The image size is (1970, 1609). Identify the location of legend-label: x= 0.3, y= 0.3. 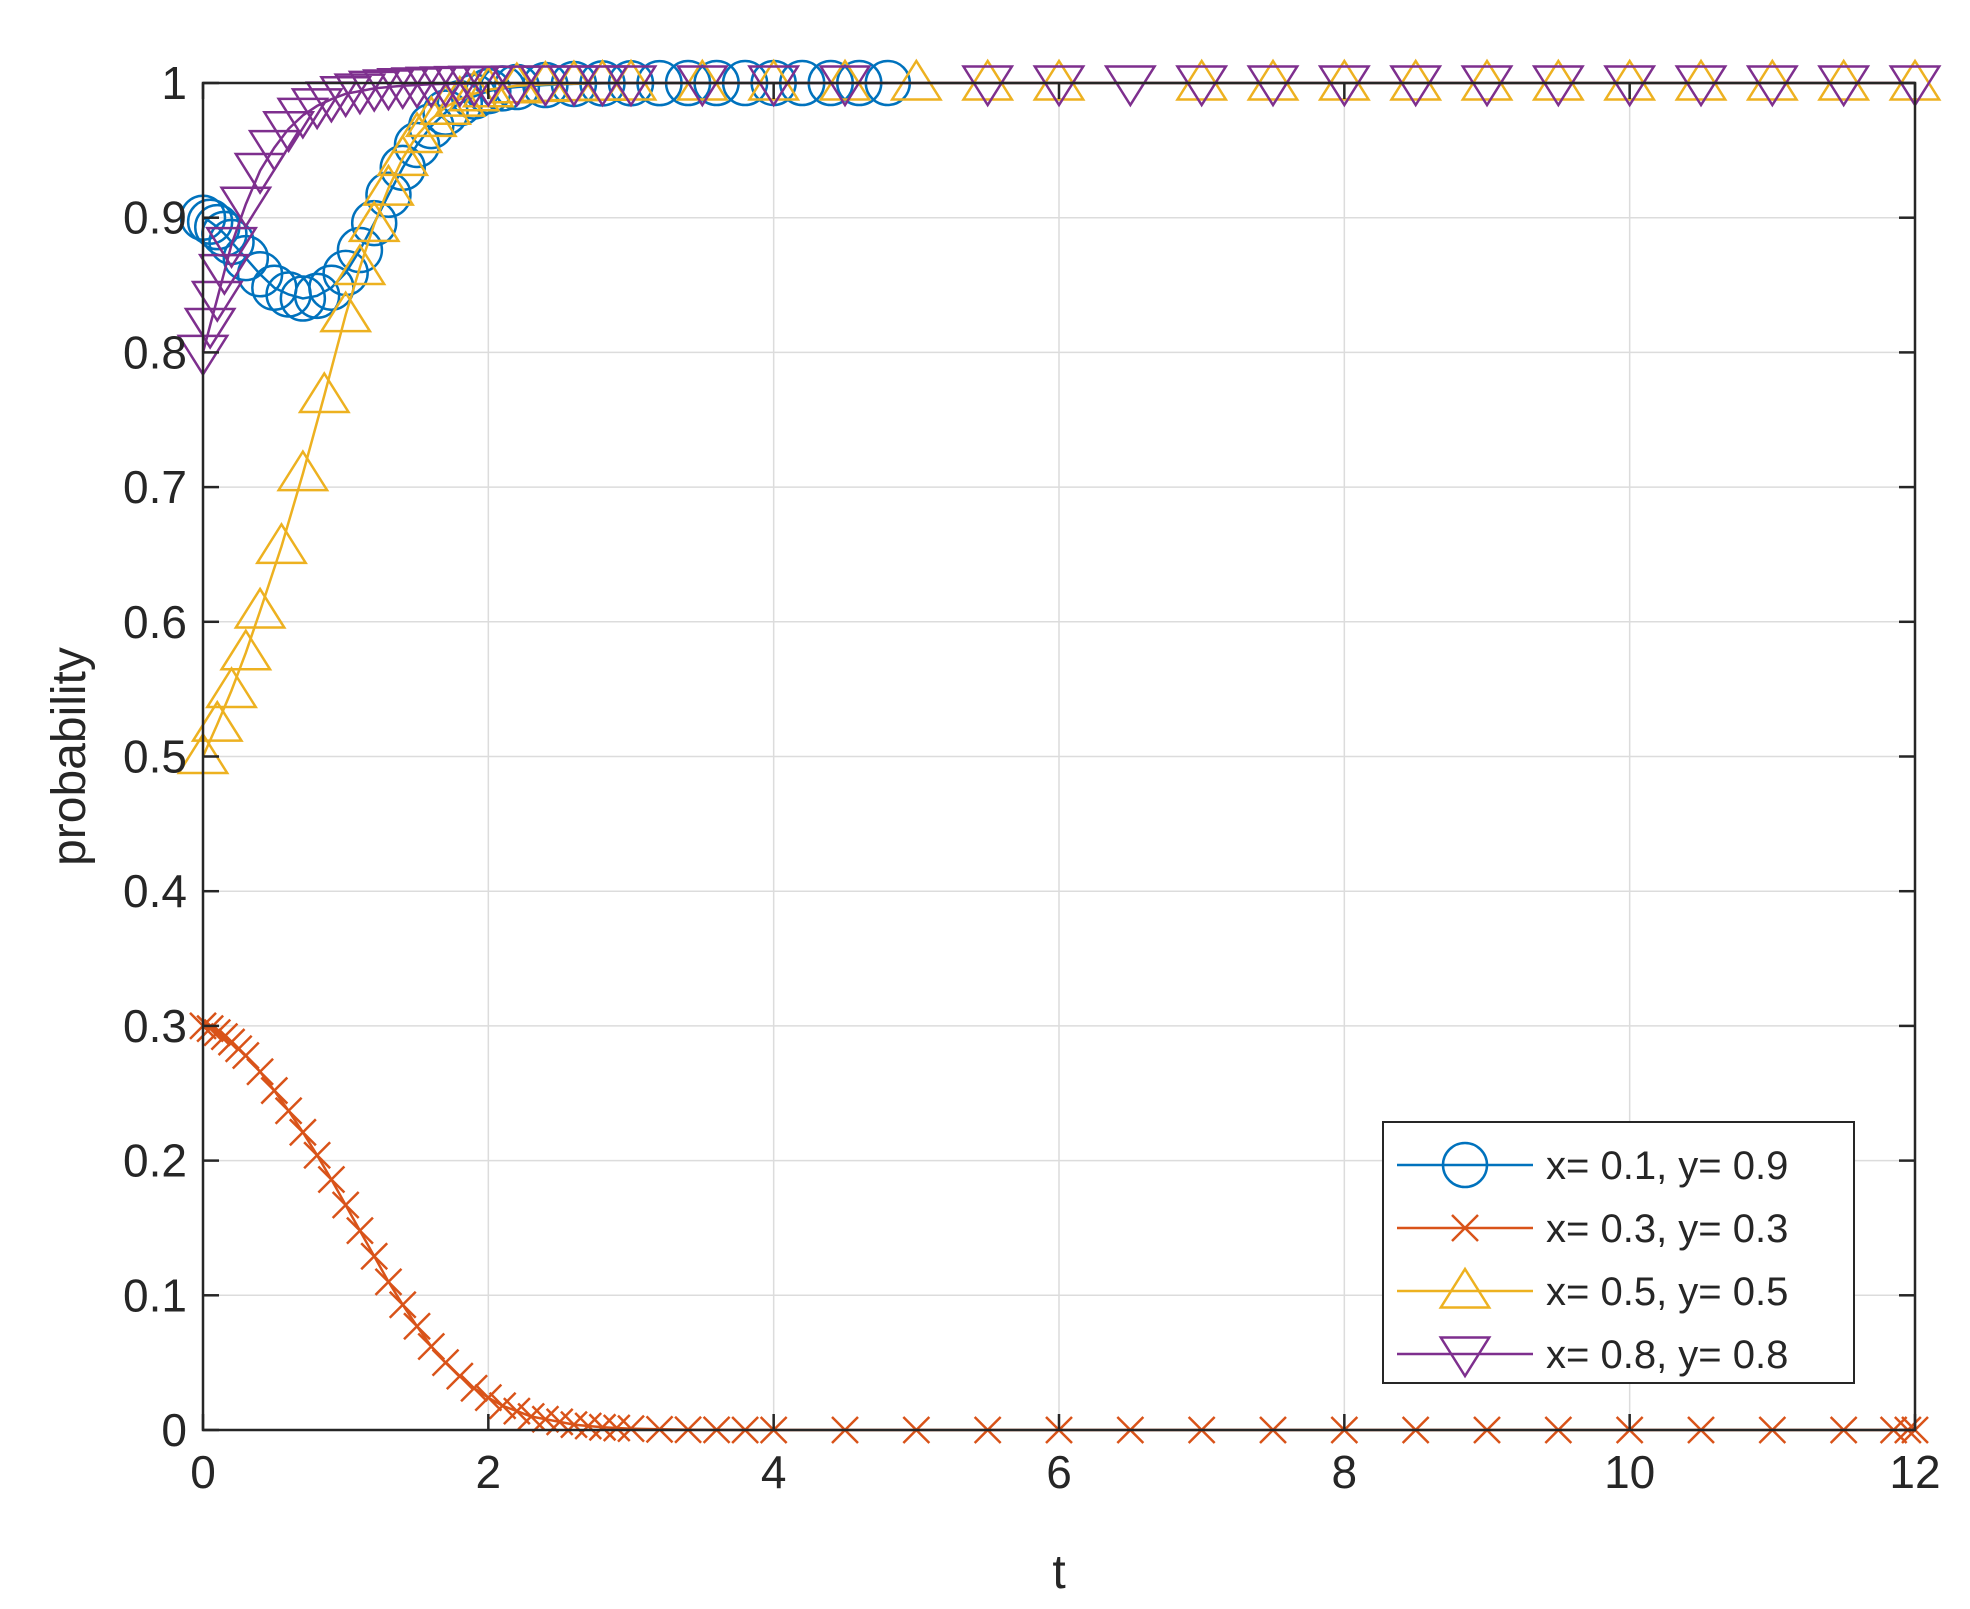
(1667, 1229).